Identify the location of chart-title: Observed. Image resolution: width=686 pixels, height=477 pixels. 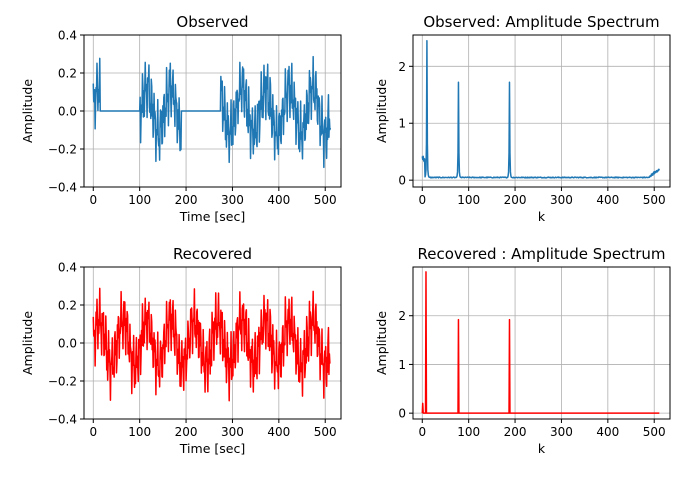
(212, 22).